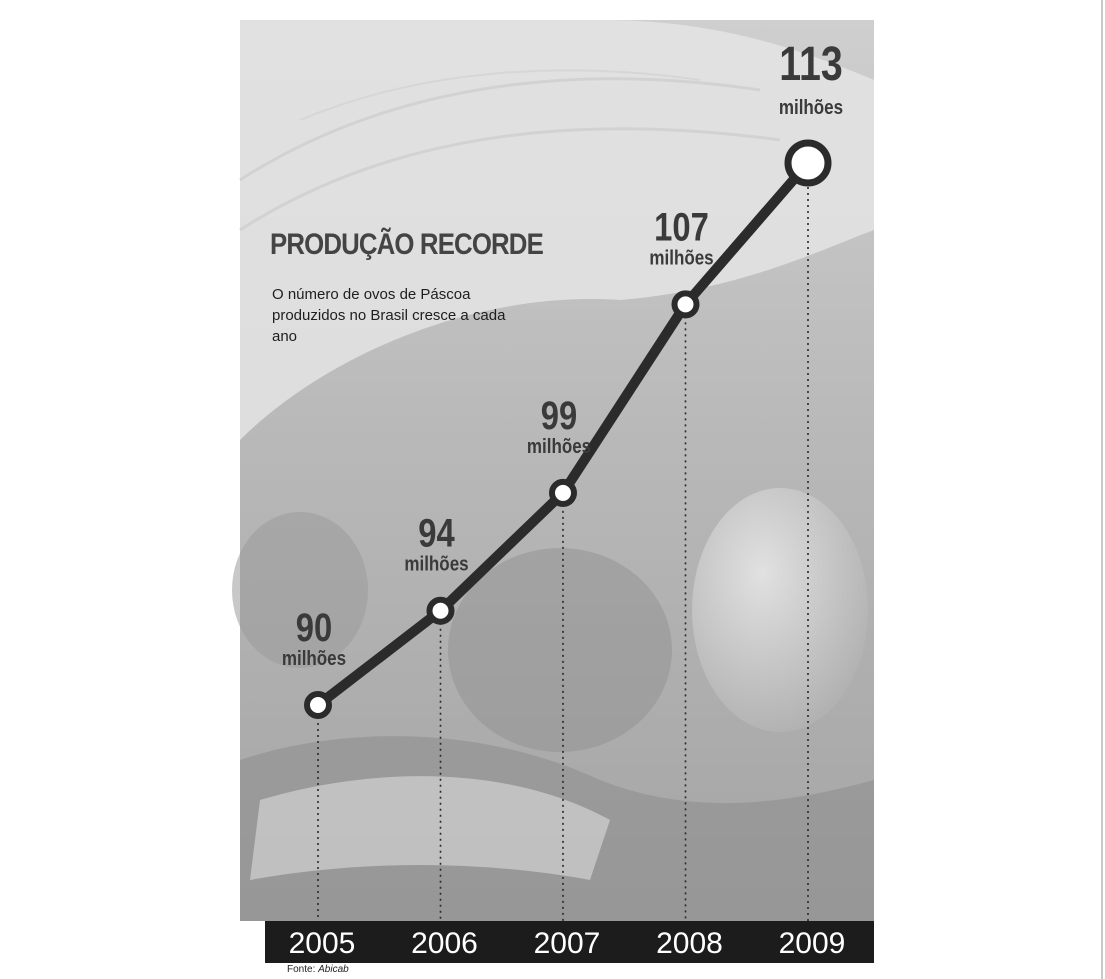  What do you see at coordinates (301, 969) in the screenshot?
I see `source-label: Fonte:` at bounding box center [301, 969].